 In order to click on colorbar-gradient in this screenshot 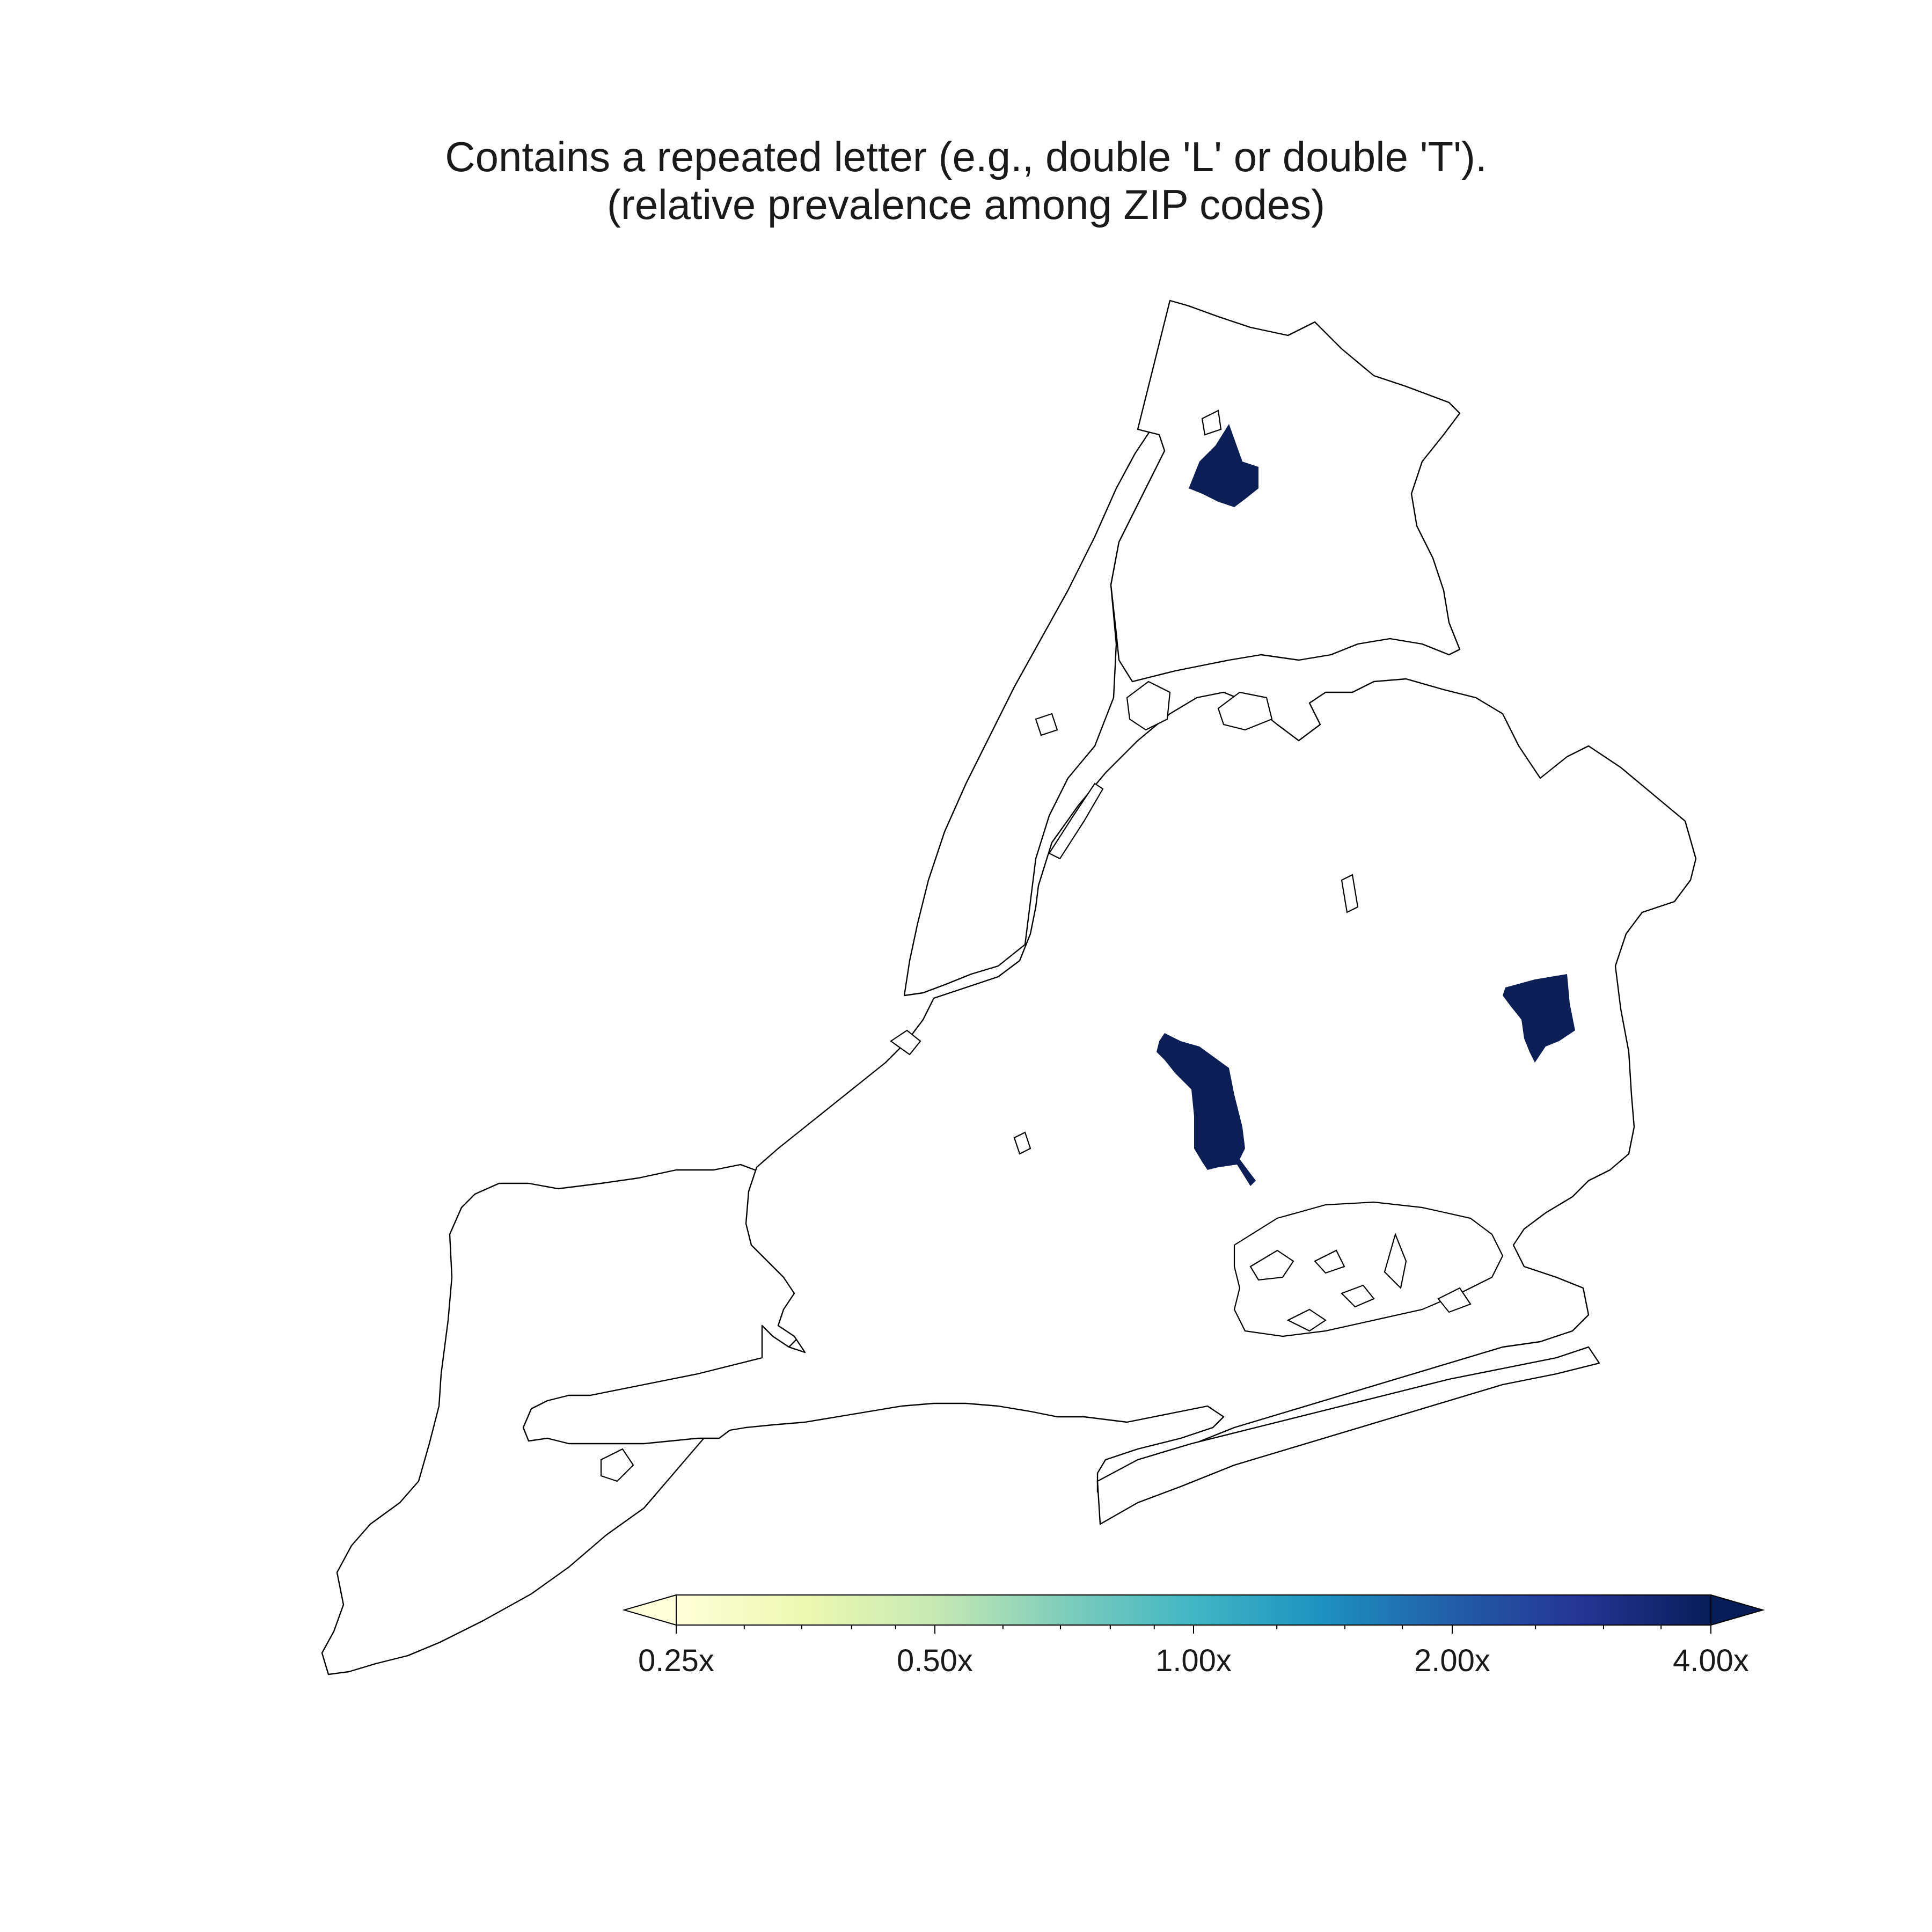, I will do `click(1193, 1610)`.